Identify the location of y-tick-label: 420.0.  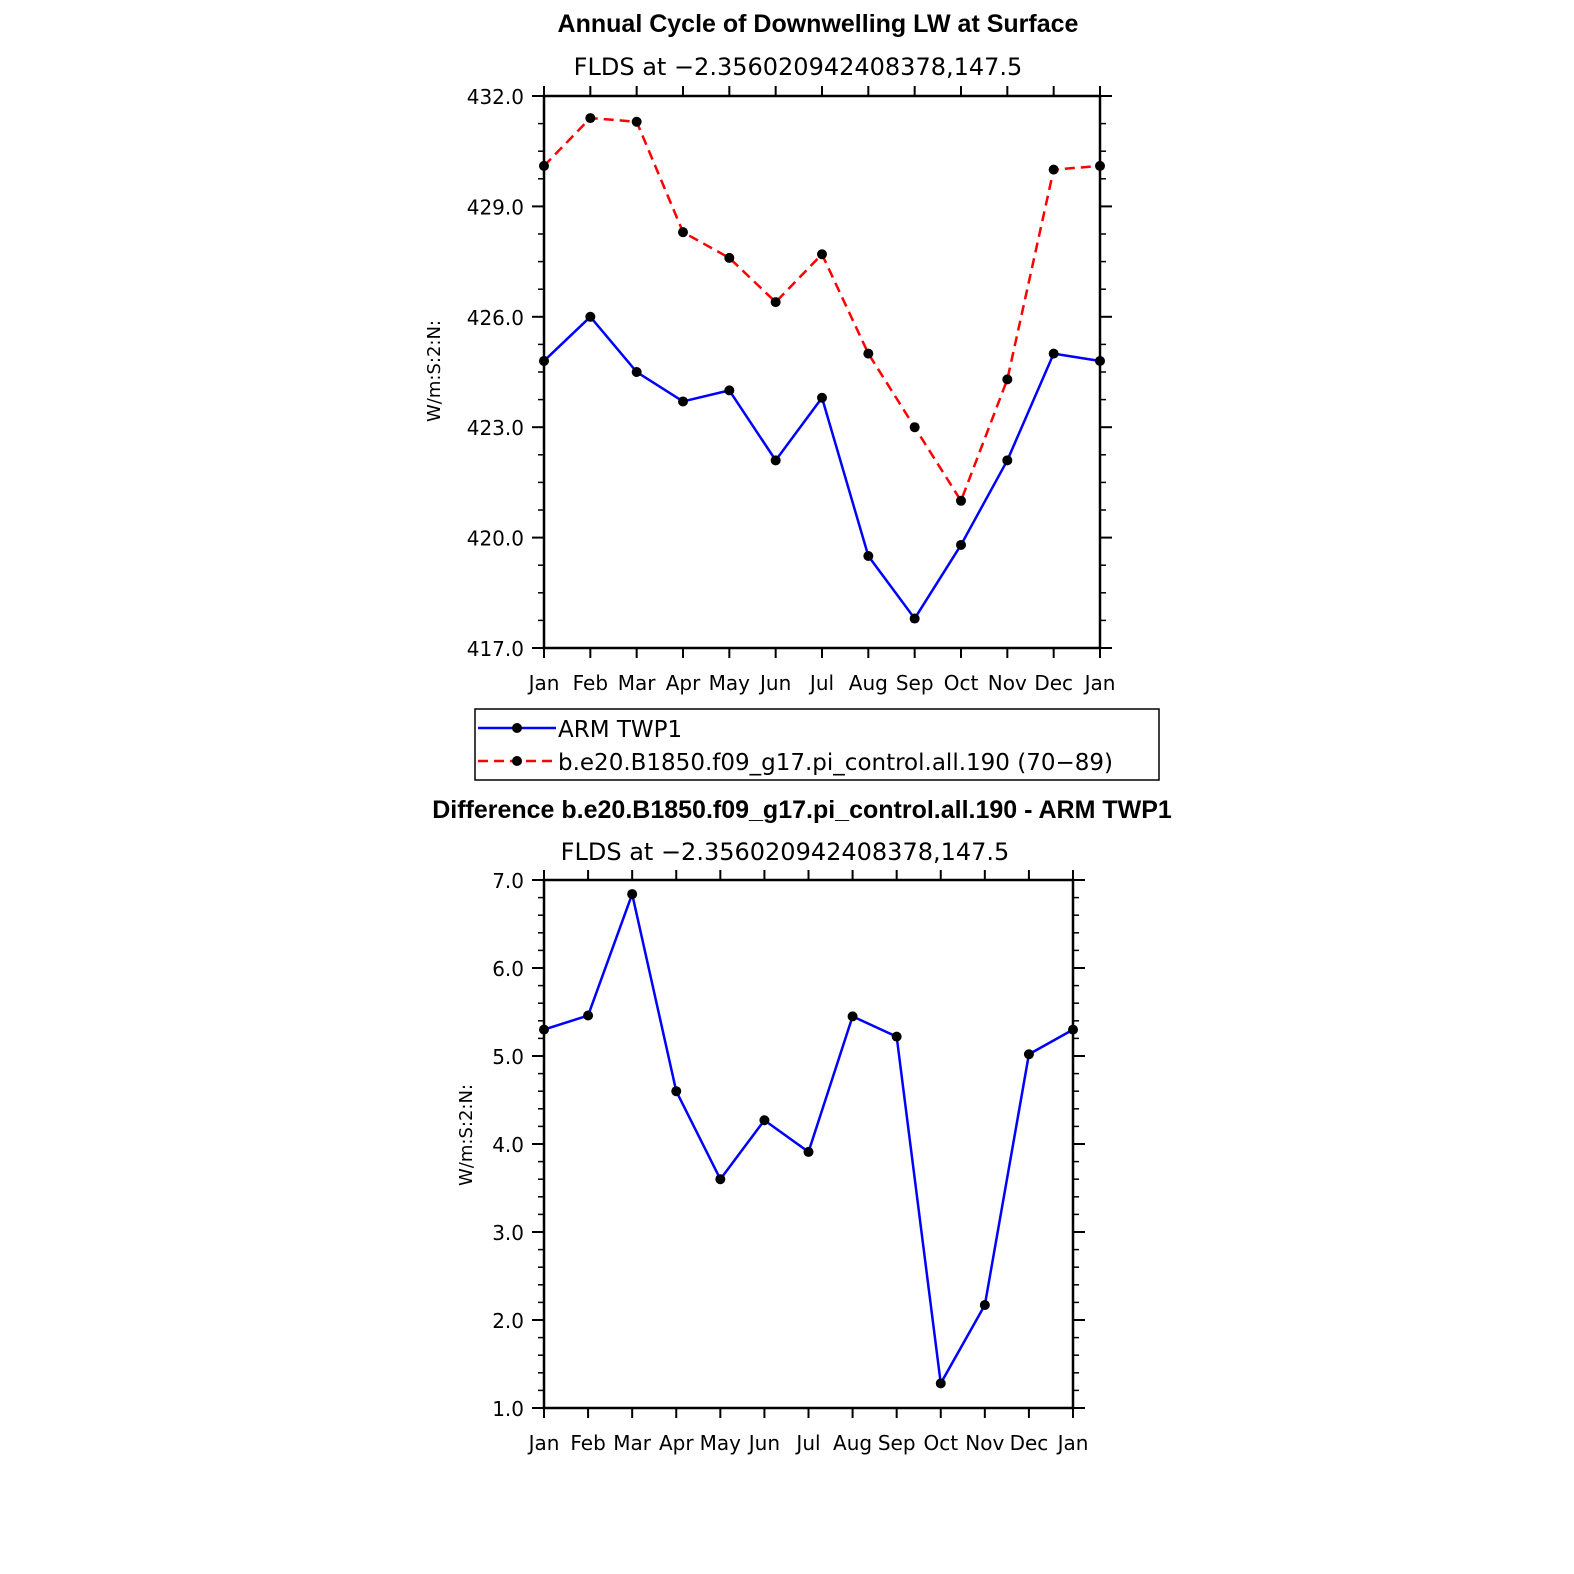
(495, 539).